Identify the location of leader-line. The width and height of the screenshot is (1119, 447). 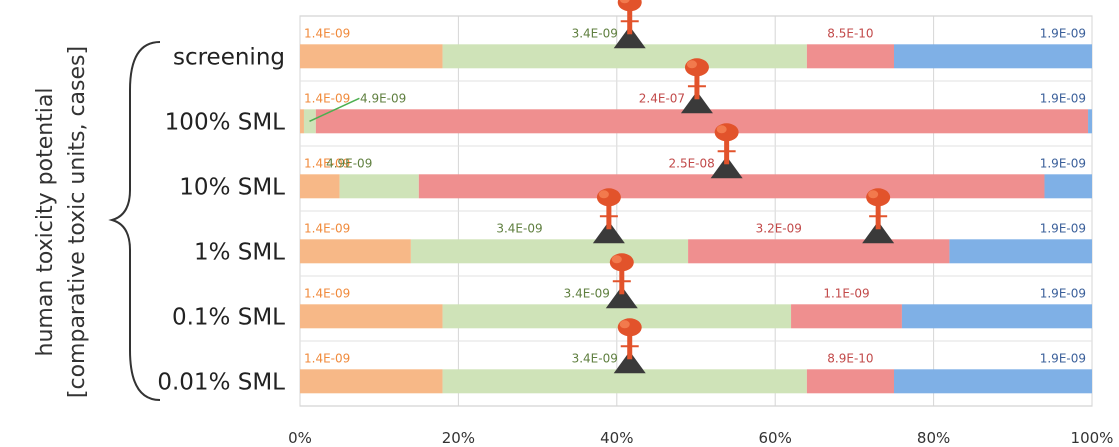
(334, 109).